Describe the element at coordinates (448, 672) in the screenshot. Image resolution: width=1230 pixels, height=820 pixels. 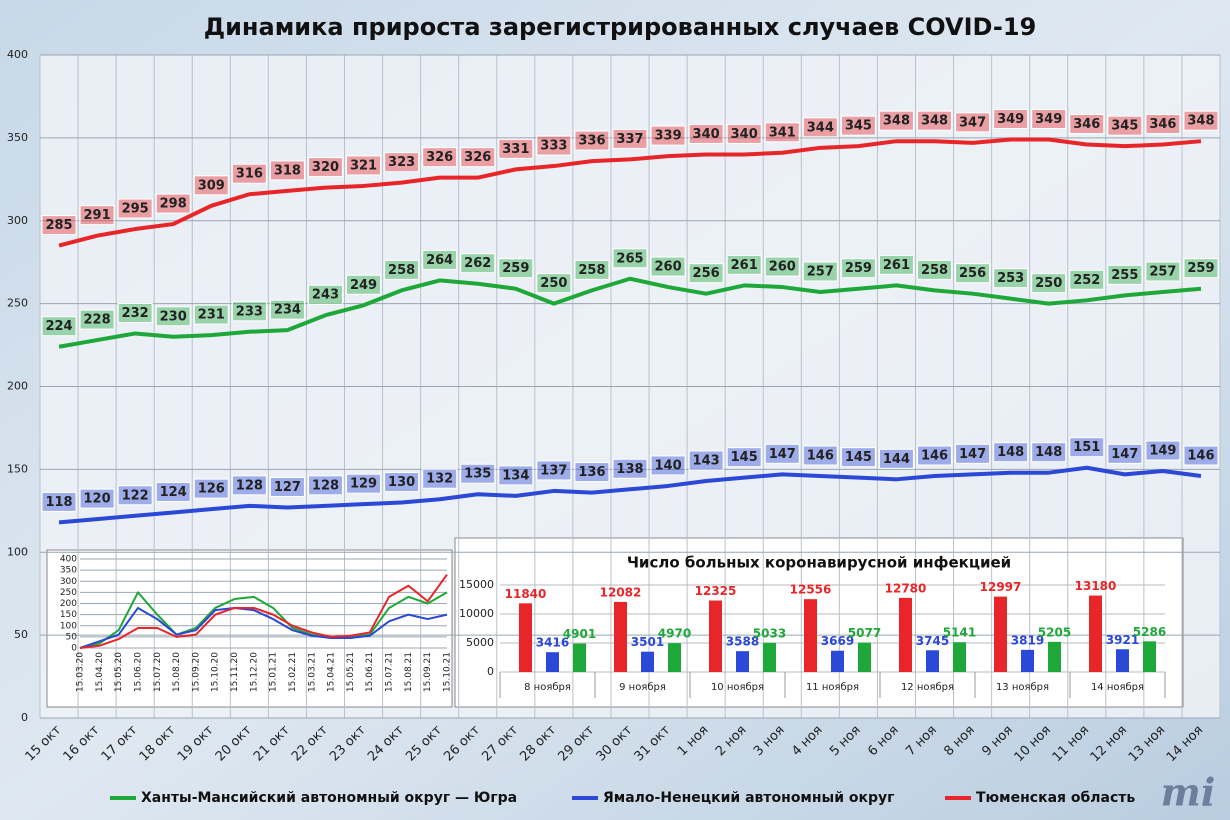
I see `x-tick-label: 15.10.21` at that location.